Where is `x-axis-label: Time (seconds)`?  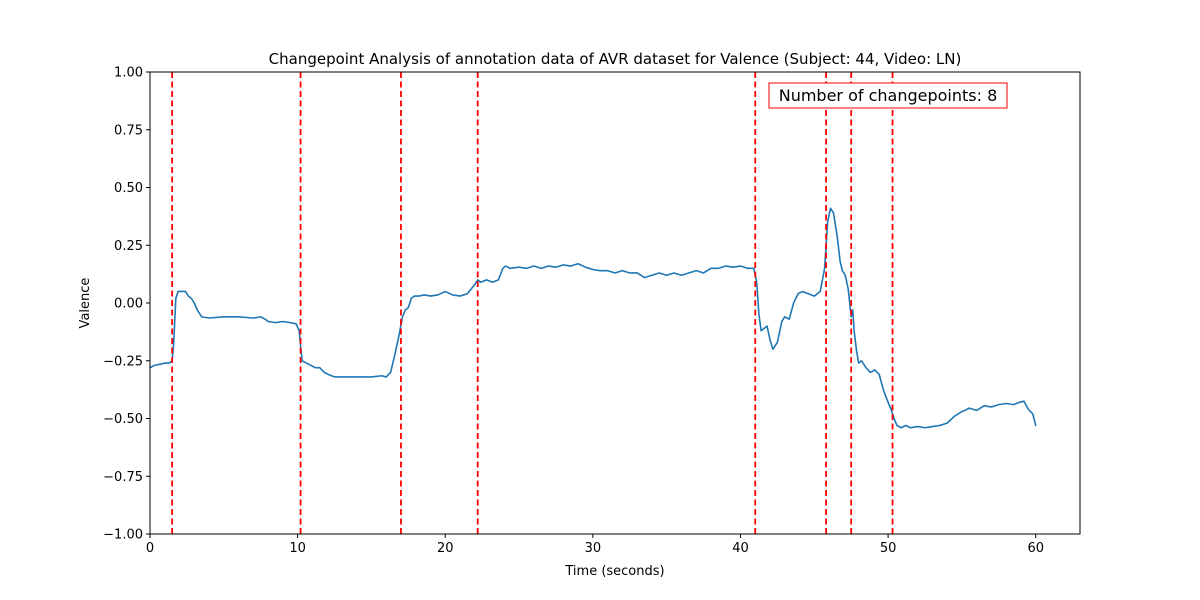 x-axis-label: Time (seconds) is located at coordinates (614, 571).